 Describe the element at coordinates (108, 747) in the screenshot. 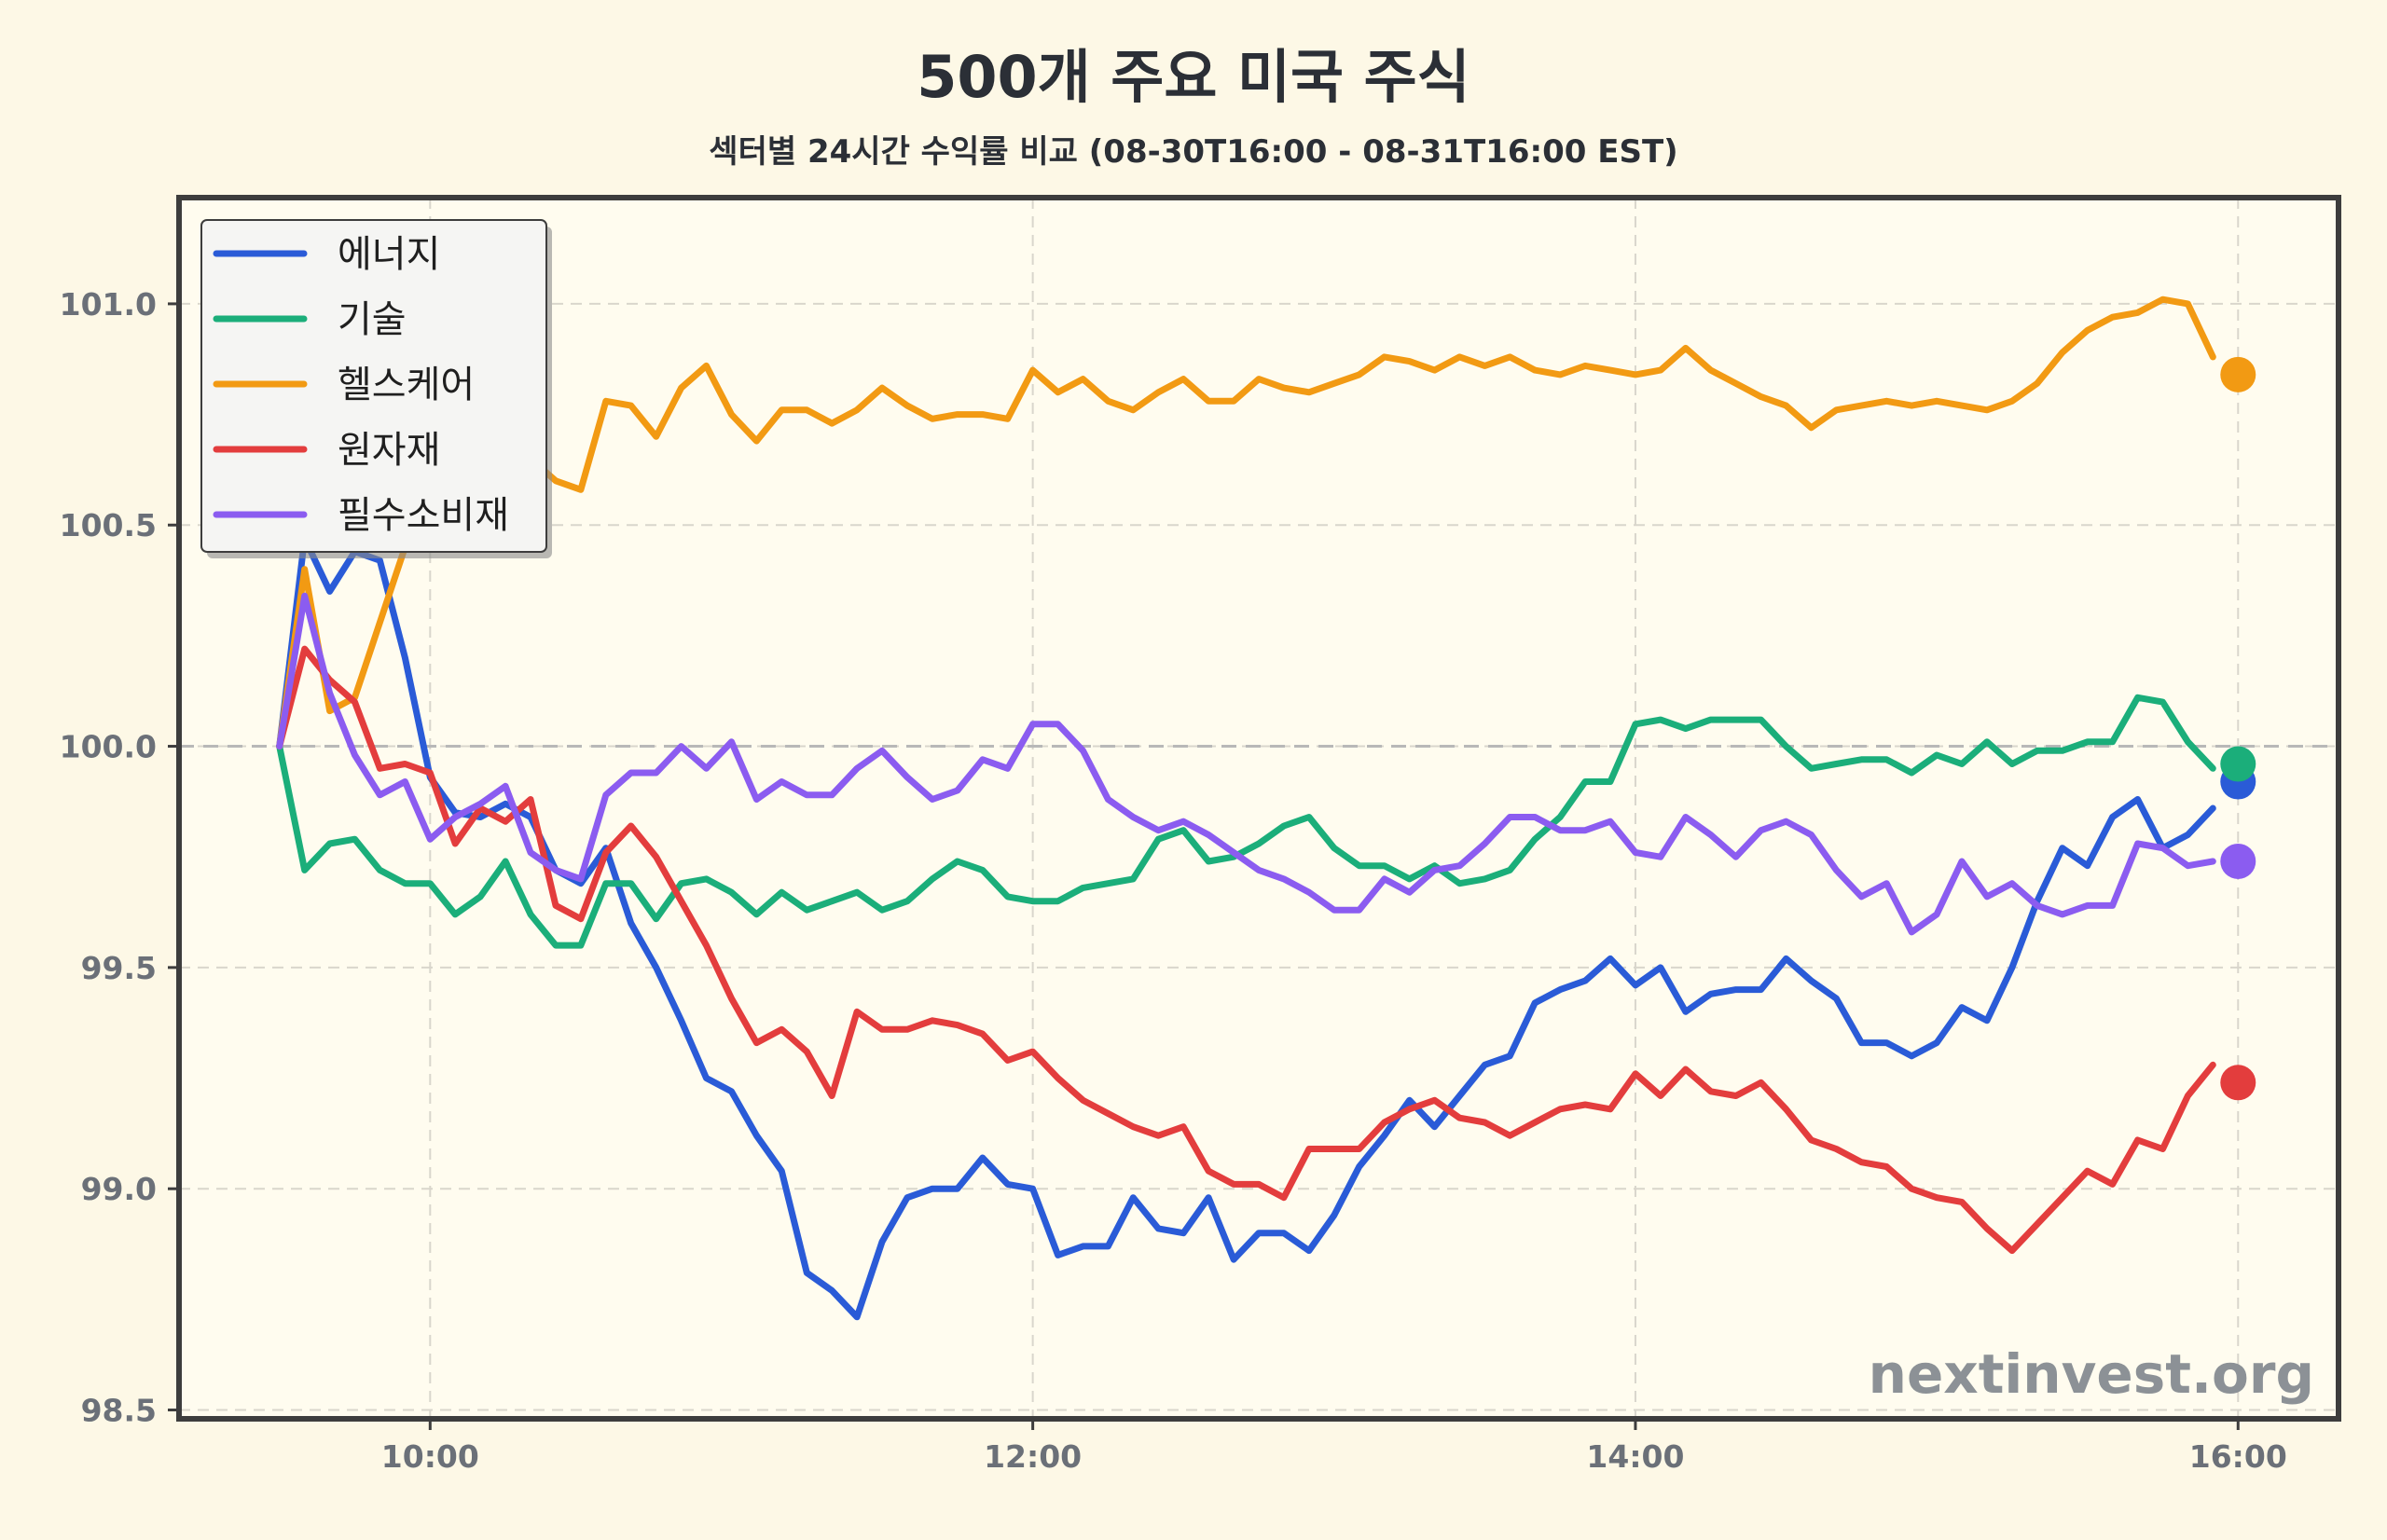

I see `y-tick-label: 100.0` at that location.